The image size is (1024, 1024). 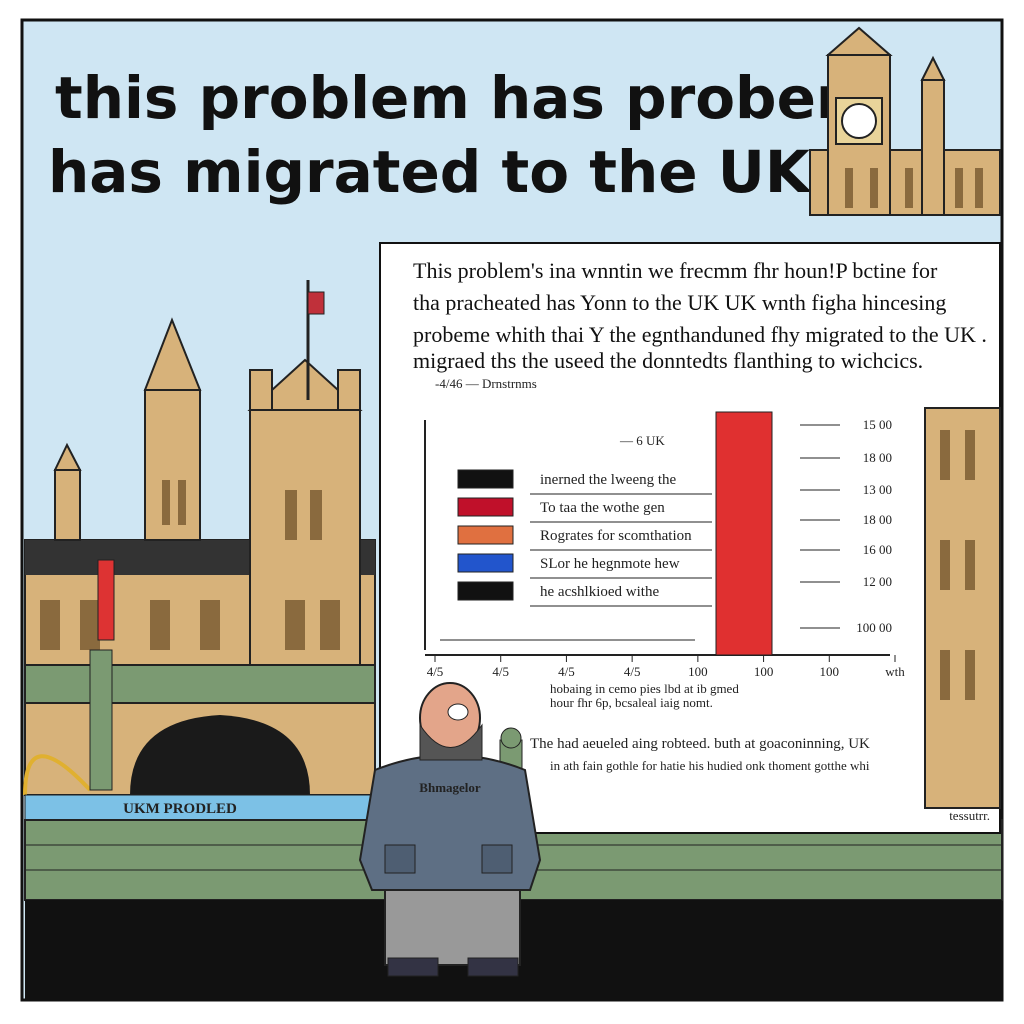 I want to click on sign-text: UKM PRODLED, so click(x=180, y=809).